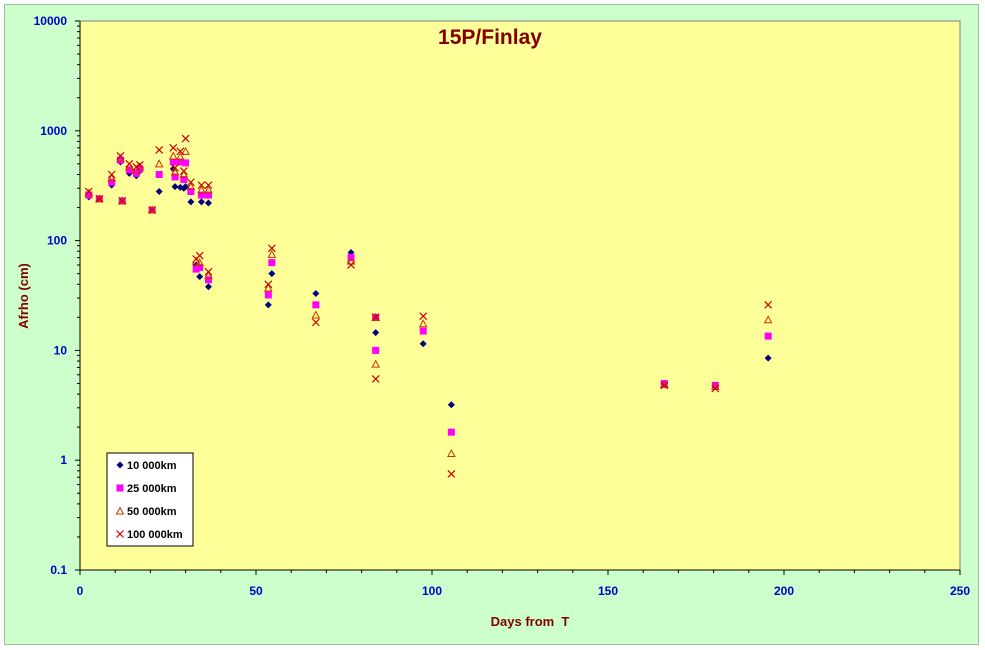 Image resolution: width=985 pixels, height=650 pixels. Describe the element at coordinates (51, 21) in the screenshot. I see `y-tick-label: 10000` at that location.